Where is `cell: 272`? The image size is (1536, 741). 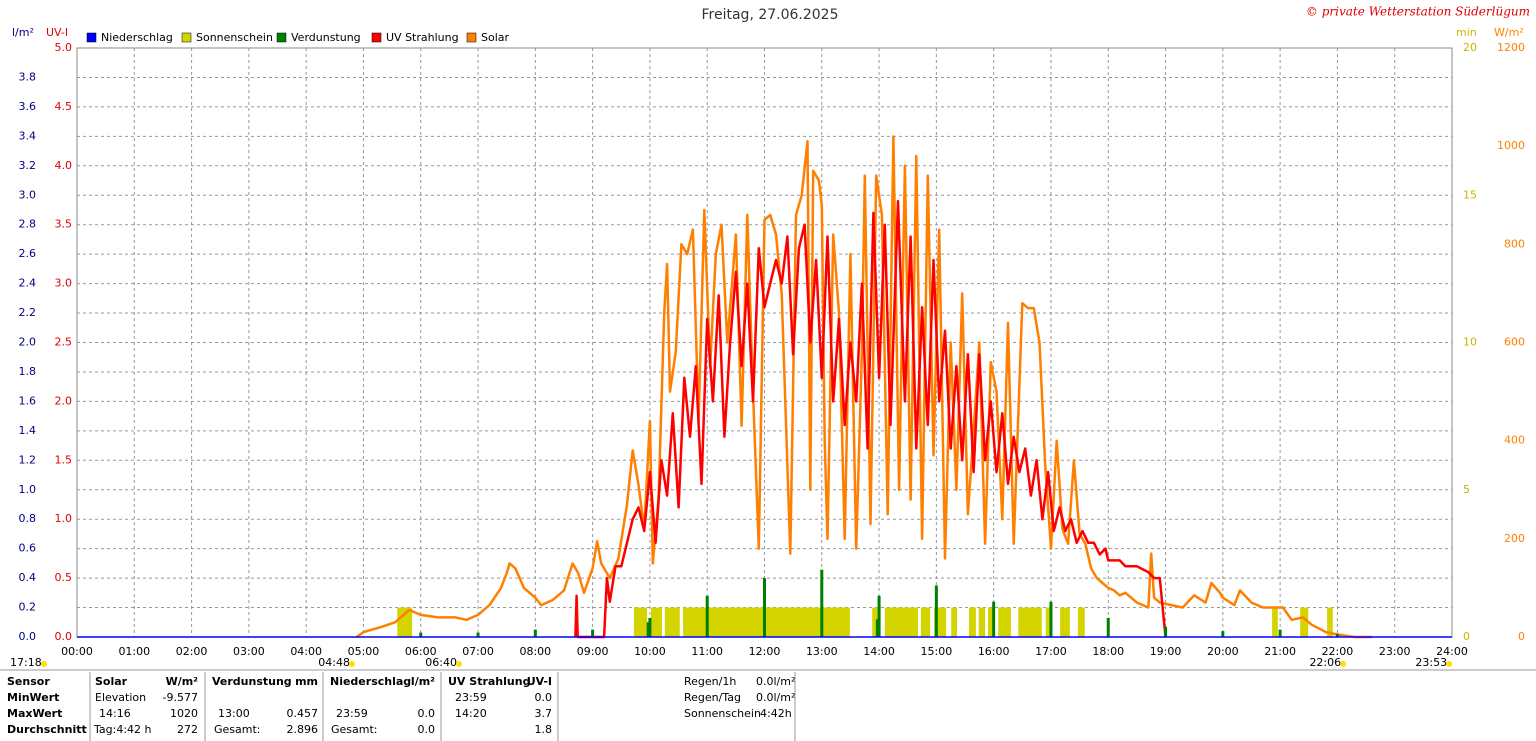 cell: 272 is located at coordinates (187, 729).